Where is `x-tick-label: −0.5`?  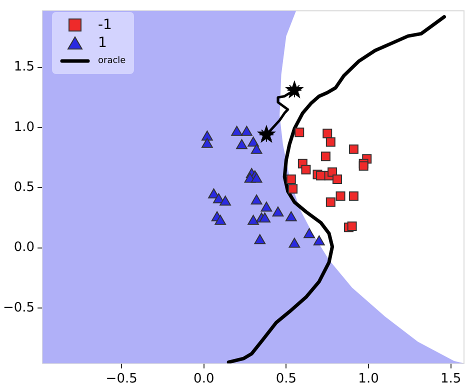 x-tick-label: −0.5 is located at coordinates (122, 379).